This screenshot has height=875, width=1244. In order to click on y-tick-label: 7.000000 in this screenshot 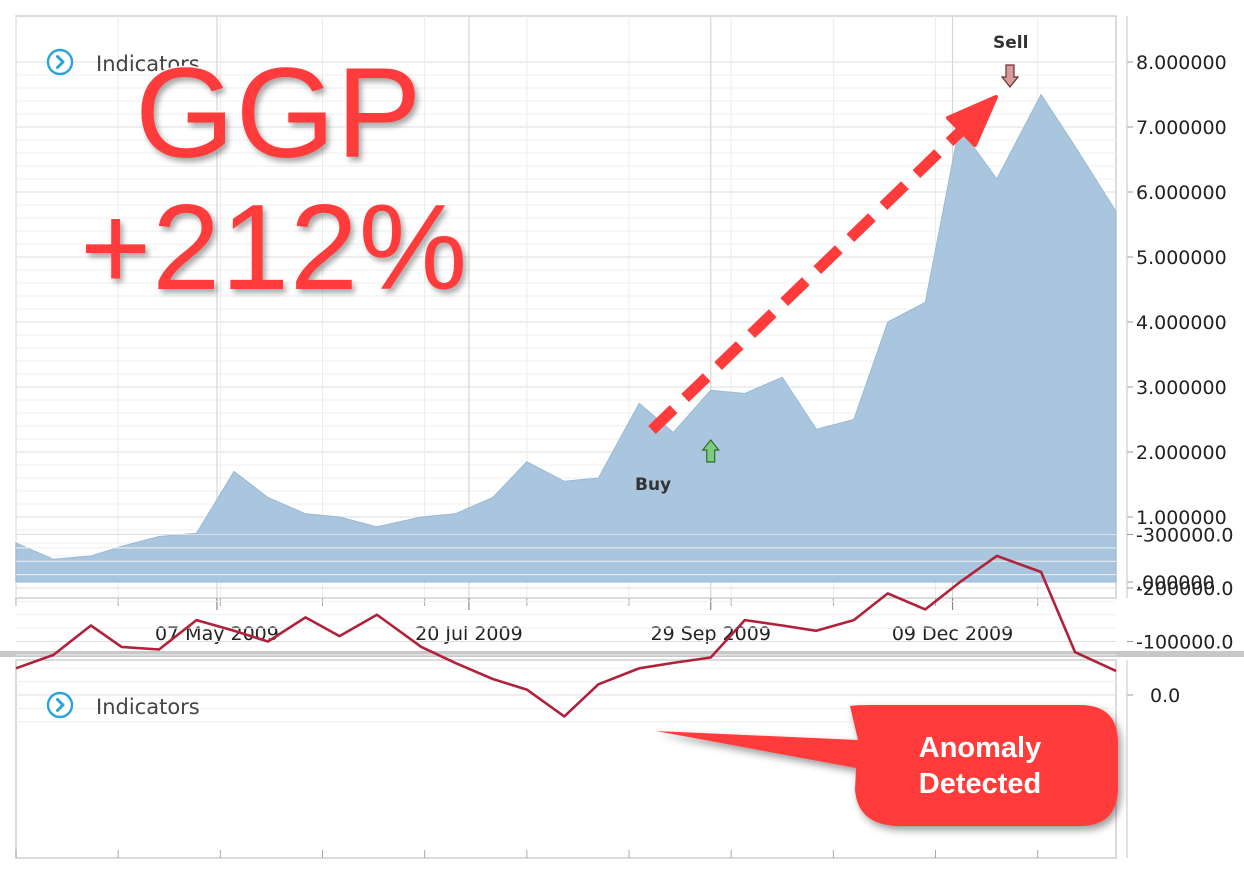, I will do `click(1181, 128)`.